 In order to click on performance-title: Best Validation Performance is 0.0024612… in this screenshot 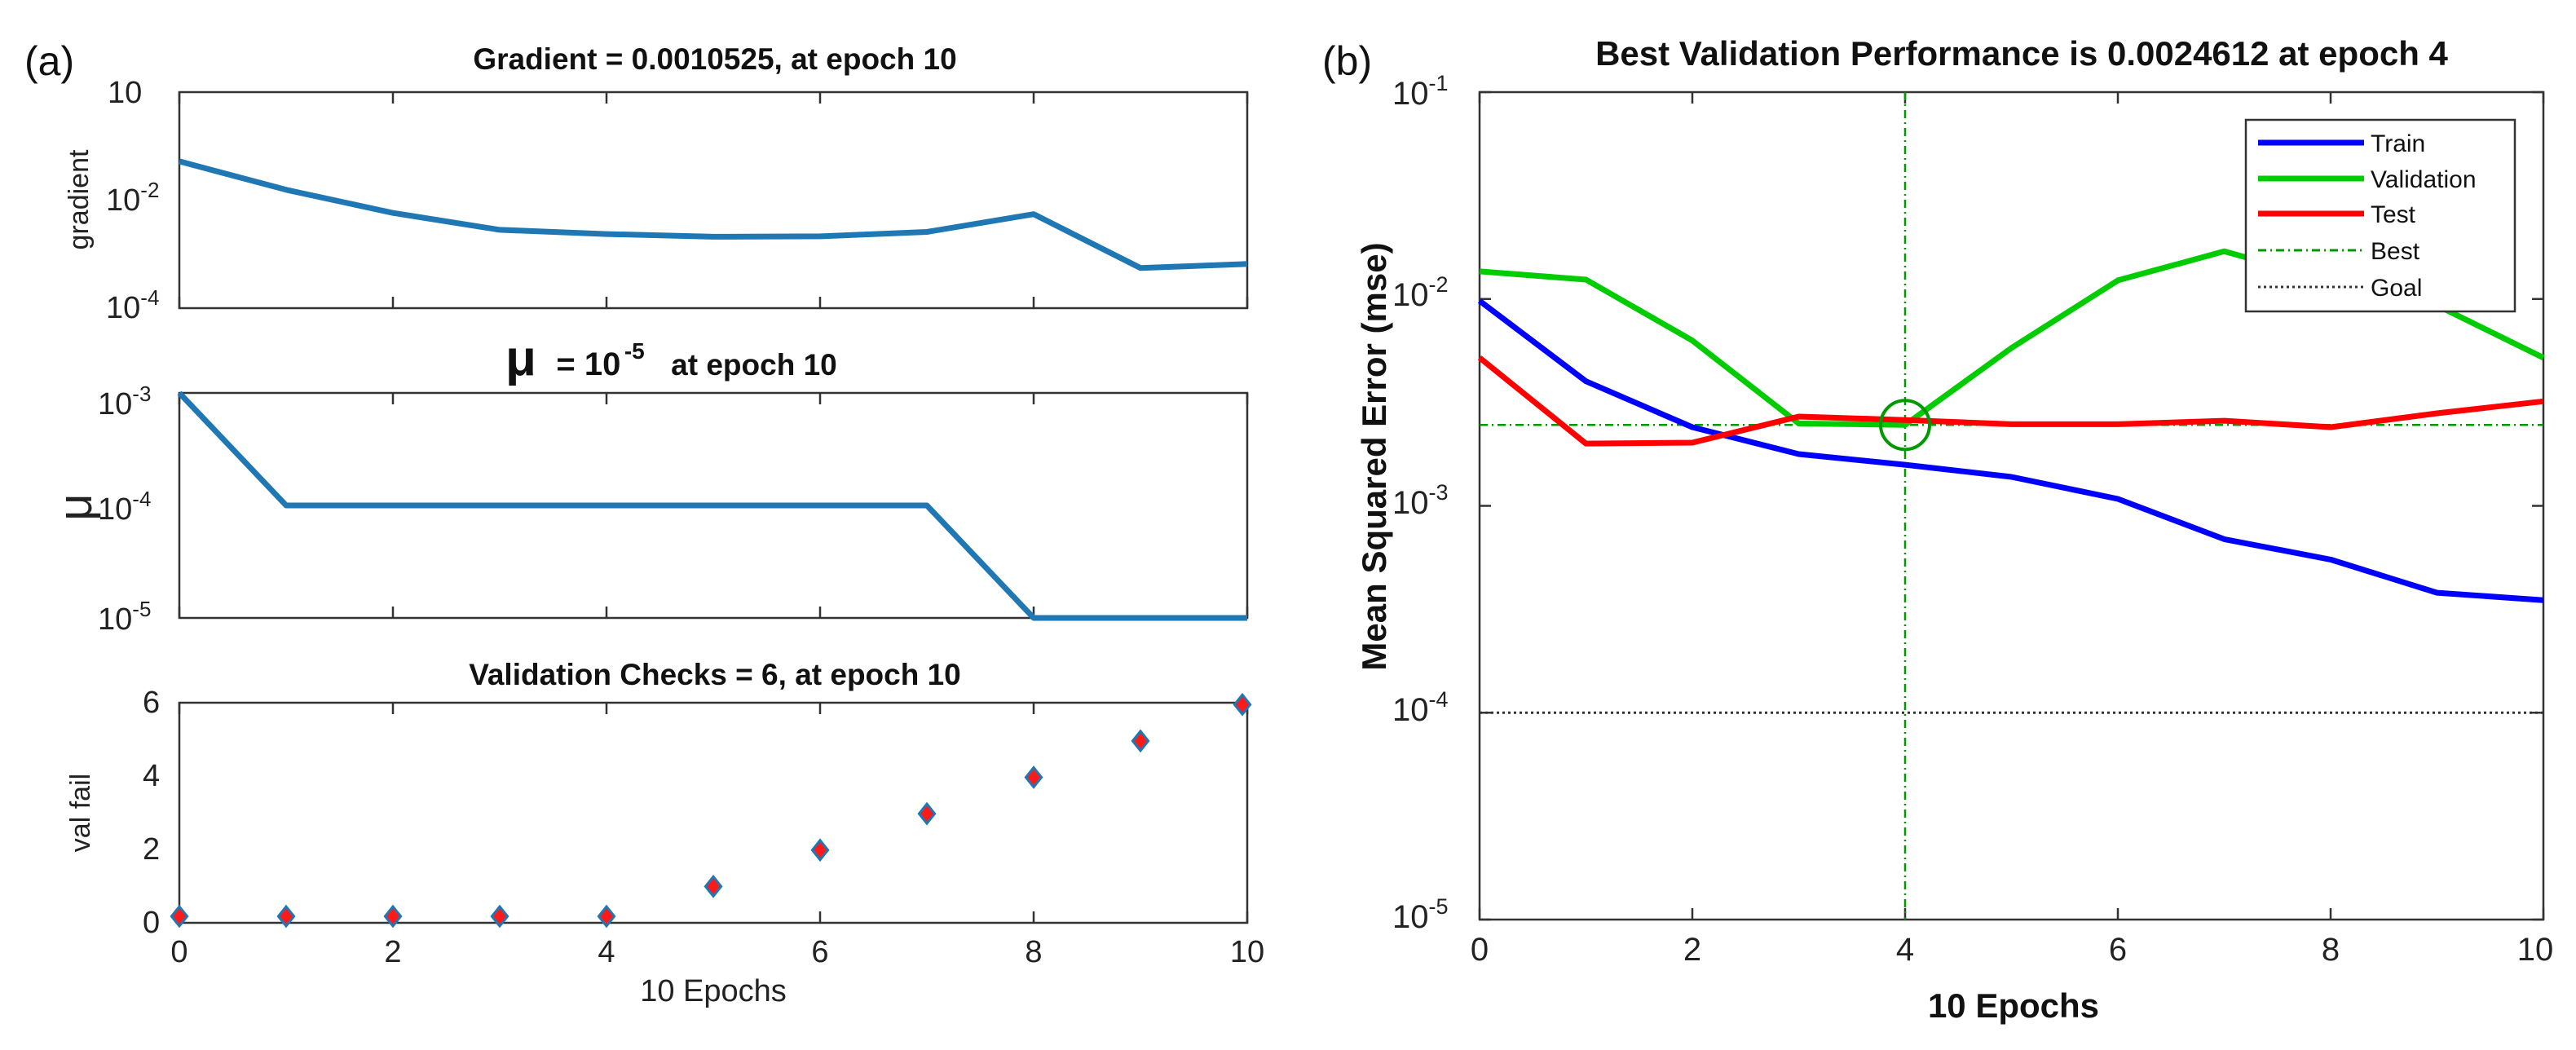, I will do `click(2021, 53)`.